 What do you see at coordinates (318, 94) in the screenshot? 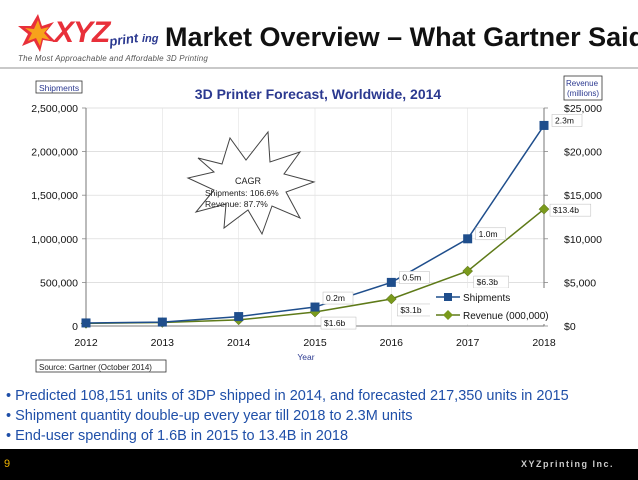
I see `chart-title: 3D Printer Forecast, Worldwide, 2014` at bounding box center [318, 94].